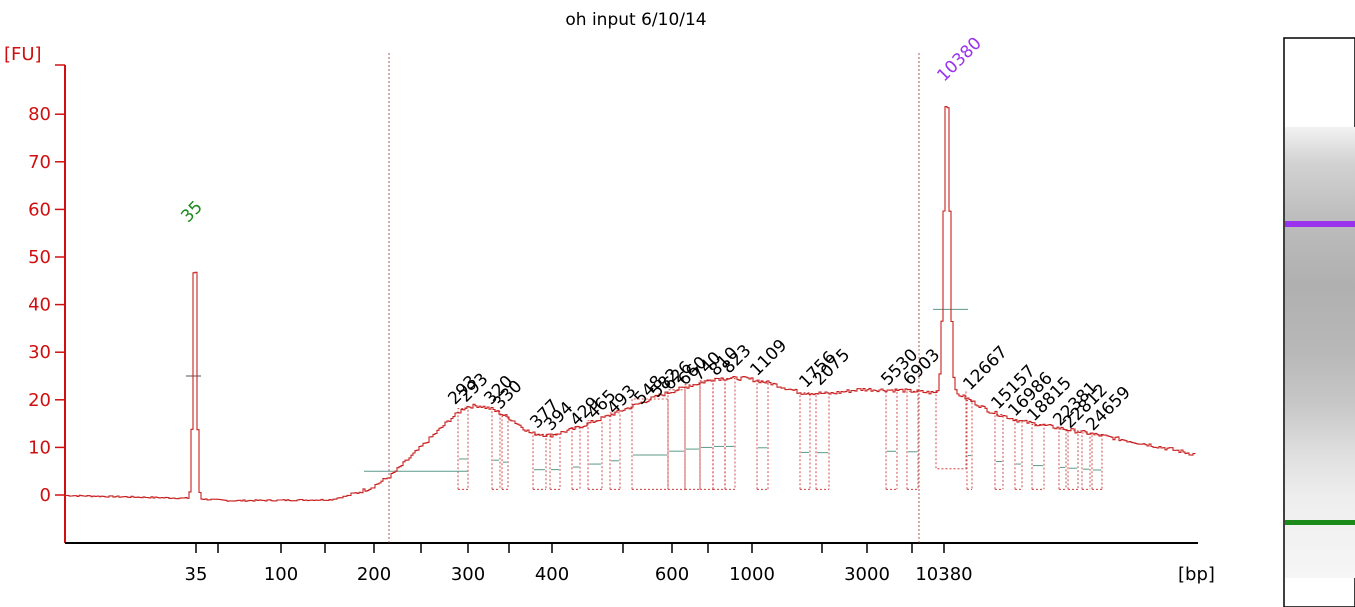  Describe the element at coordinates (39, 114) in the screenshot. I see `y-tick-label: 80` at that location.